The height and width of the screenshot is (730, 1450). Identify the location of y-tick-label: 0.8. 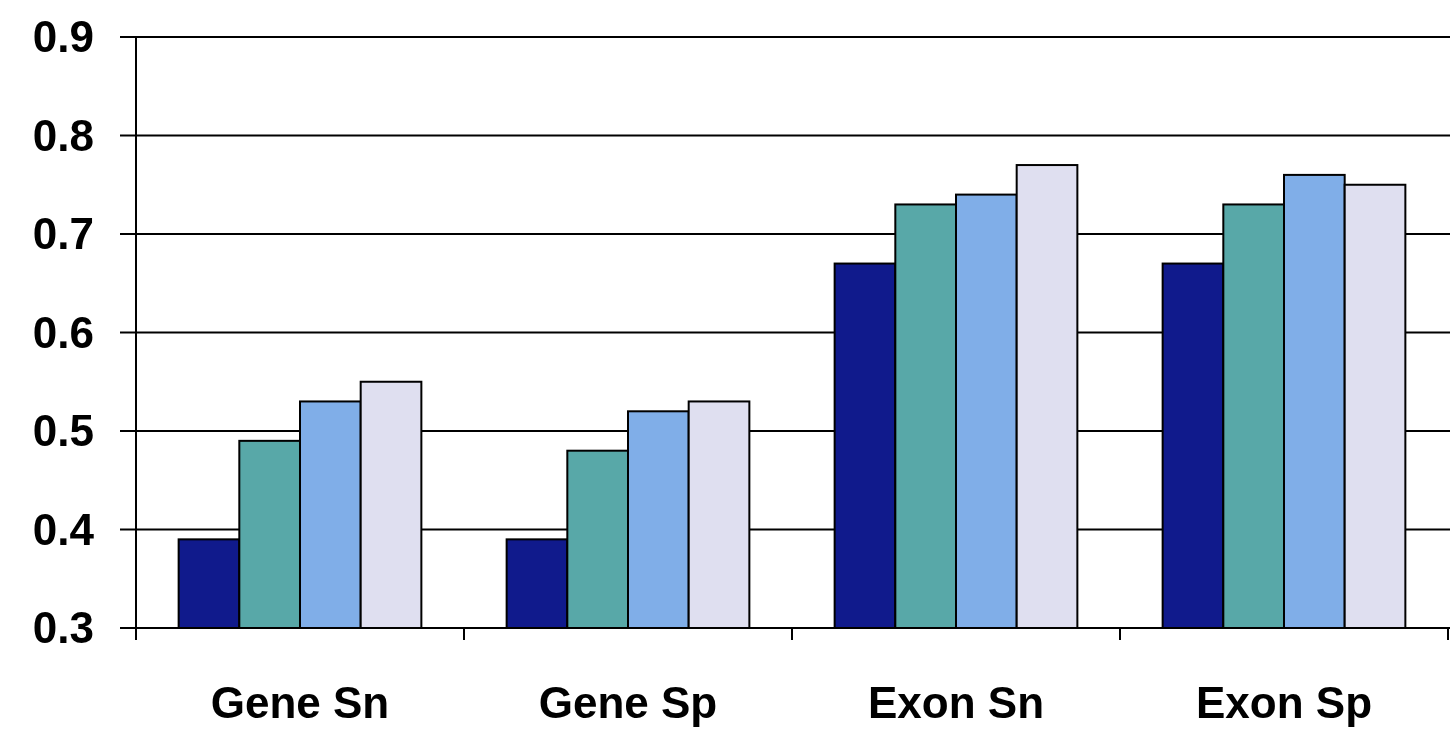
(63, 135).